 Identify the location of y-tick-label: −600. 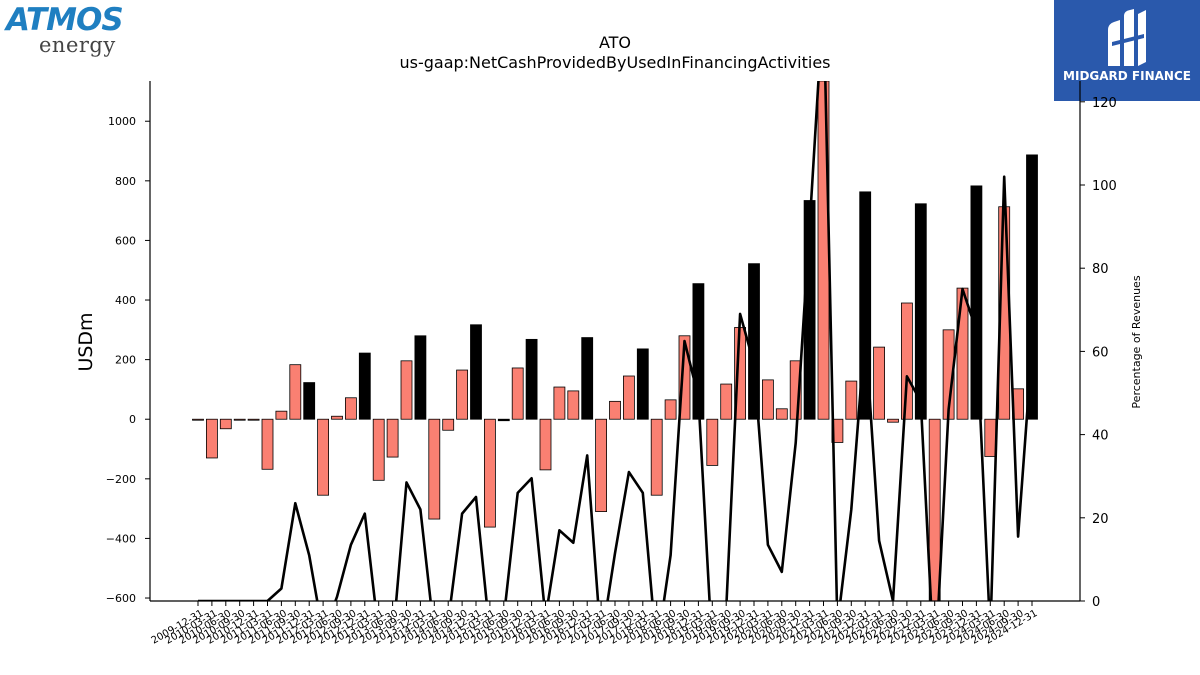
(121, 598).